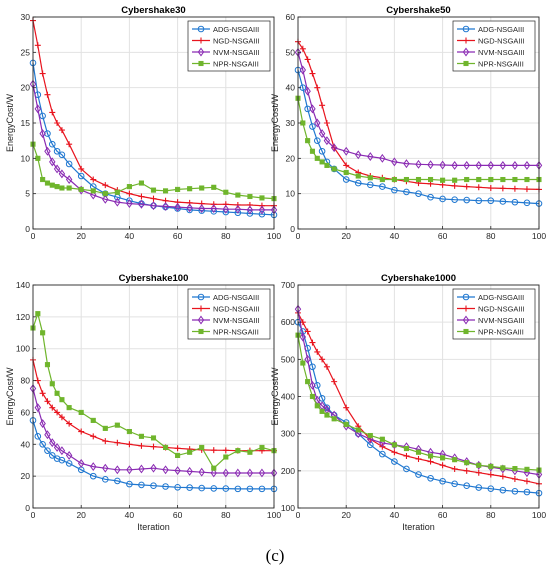  What do you see at coordinates (443, 515) in the screenshot?
I see `x-tick-label: 60` at bounding box center [443, 515].